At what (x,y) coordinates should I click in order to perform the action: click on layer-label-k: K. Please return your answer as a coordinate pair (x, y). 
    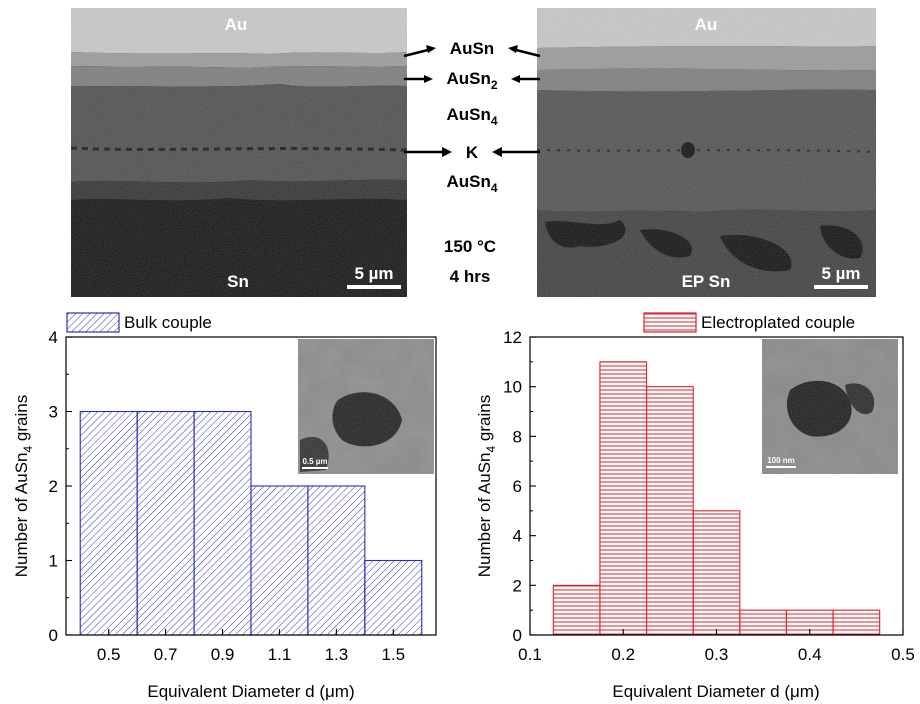
    Looking at the image, I should click on (472, 152).